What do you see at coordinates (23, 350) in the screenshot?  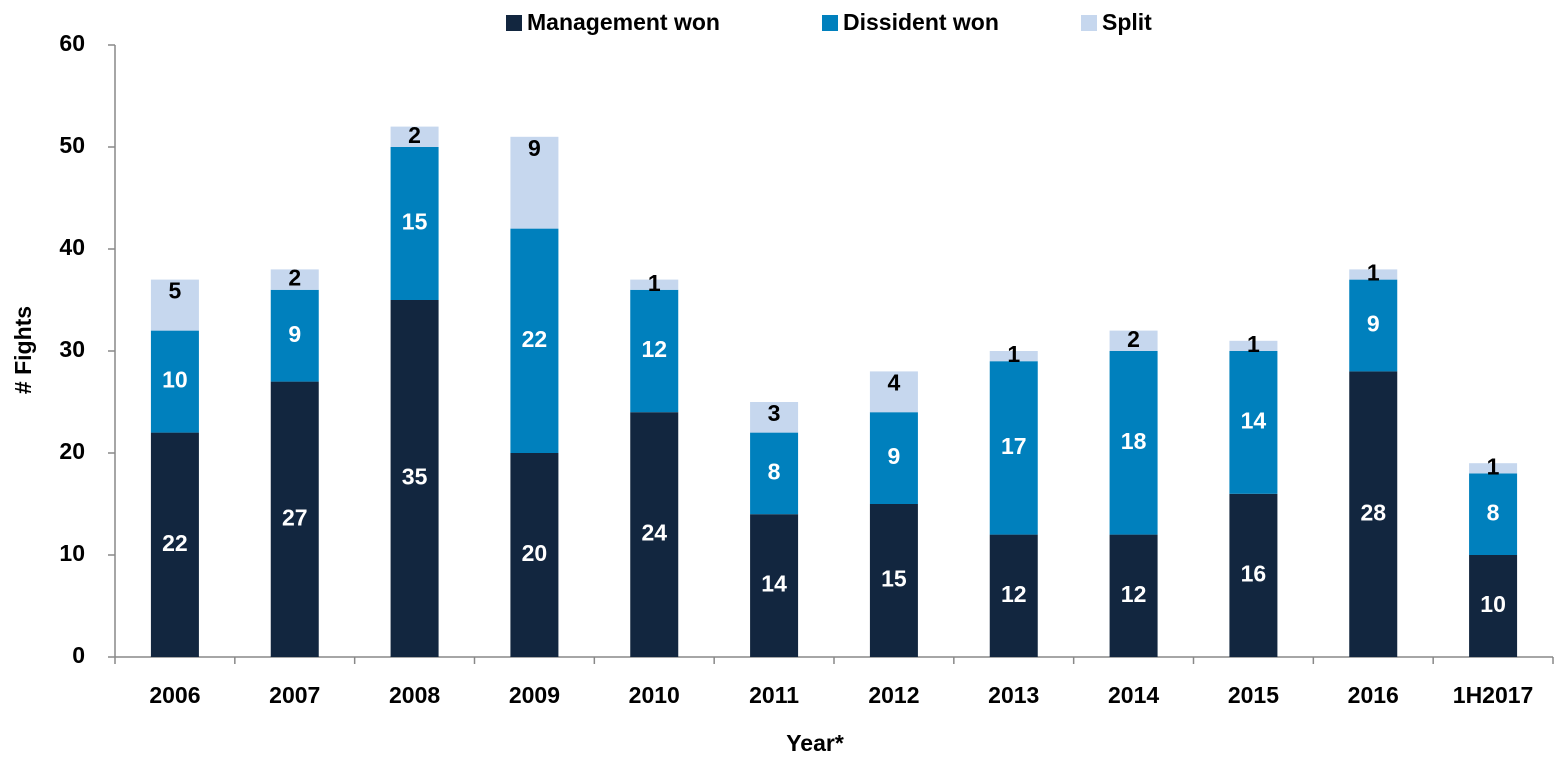 I see `y-axis-label: # Fights` at bounding box center [23, 350].